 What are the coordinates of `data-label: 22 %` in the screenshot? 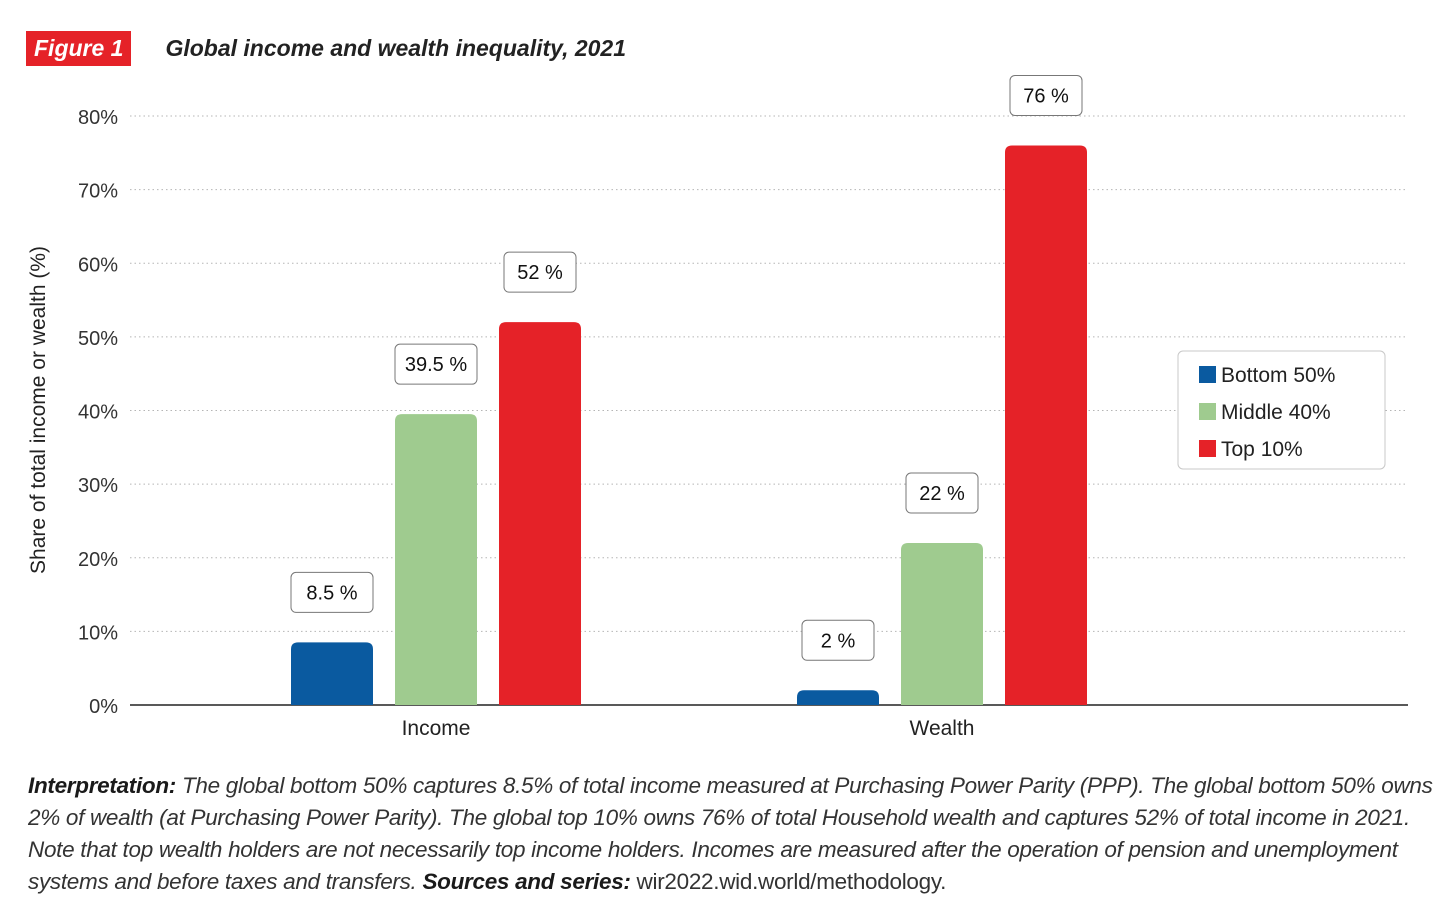 It's located at (942, 494).